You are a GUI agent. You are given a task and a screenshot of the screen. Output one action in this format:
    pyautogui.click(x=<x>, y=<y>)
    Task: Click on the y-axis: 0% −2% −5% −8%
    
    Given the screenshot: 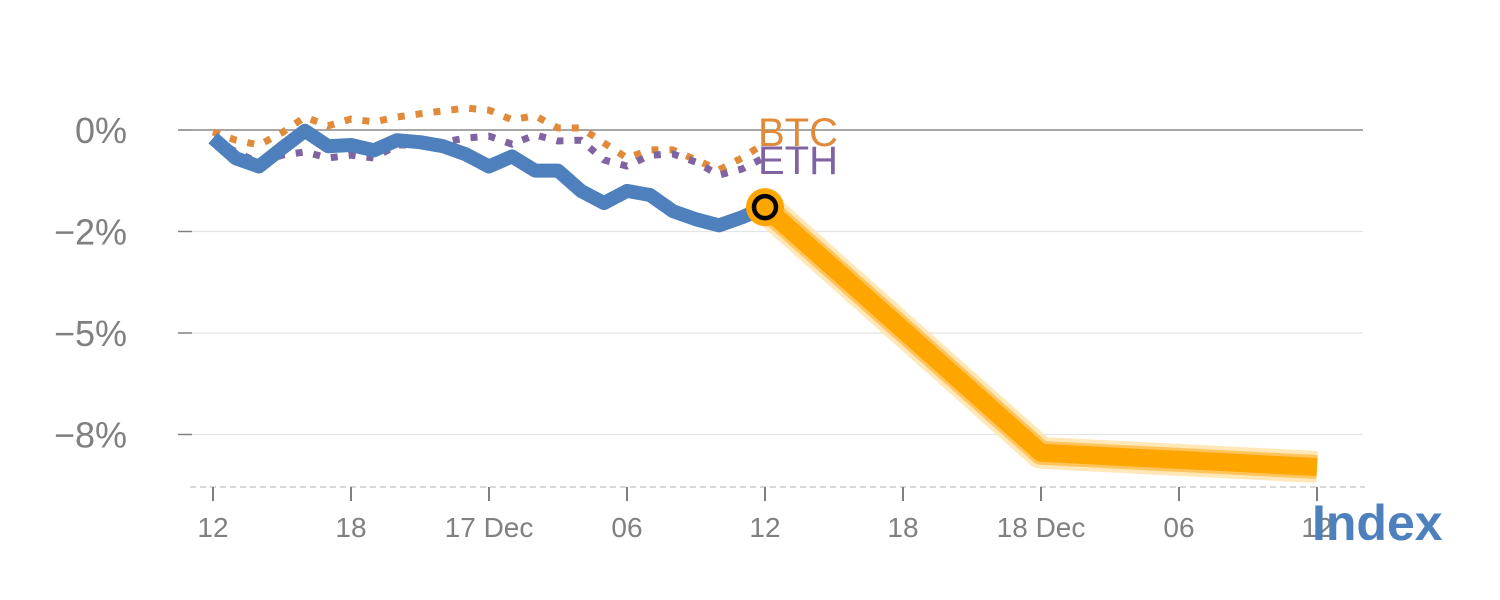 What is the action you would take?
    pyautogui.click(x=123, y=283)
    